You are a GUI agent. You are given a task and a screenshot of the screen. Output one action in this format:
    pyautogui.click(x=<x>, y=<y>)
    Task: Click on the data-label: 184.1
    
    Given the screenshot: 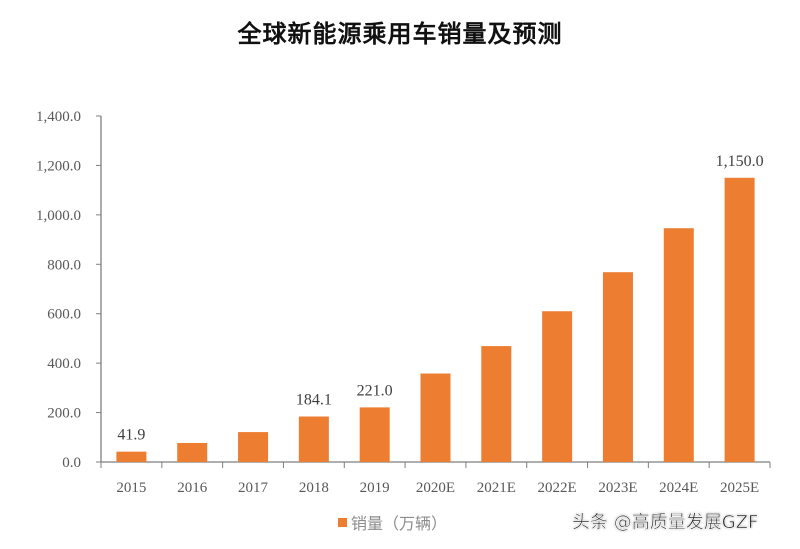 What is the action you would take?
    pyautogui.click(x=314, y=400)
    